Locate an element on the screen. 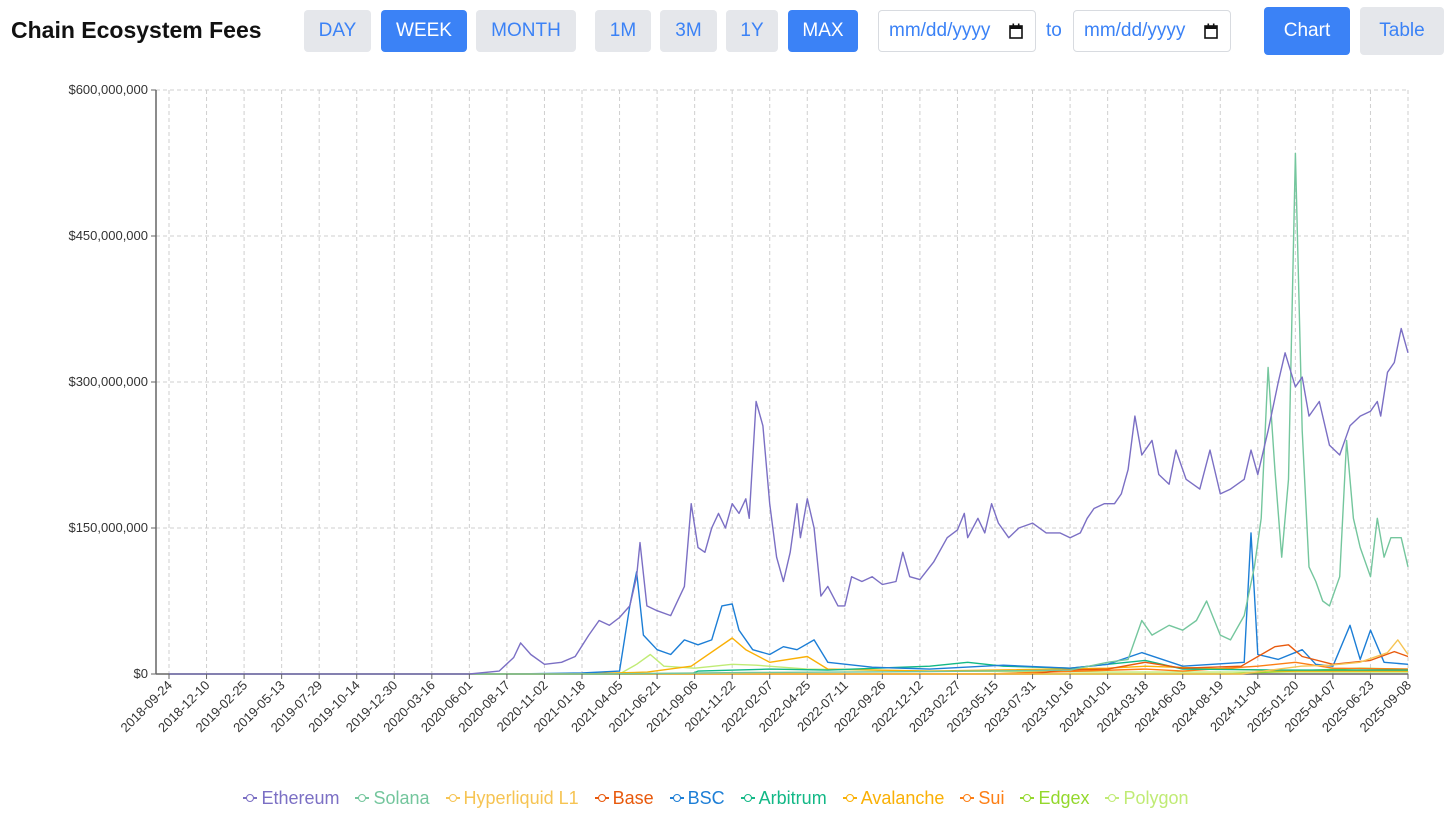 This screenshot has width=1456, height=815. legend-item-hyperliquid-l1: Hyperliquid L1 is located at coordinates (512, 798).